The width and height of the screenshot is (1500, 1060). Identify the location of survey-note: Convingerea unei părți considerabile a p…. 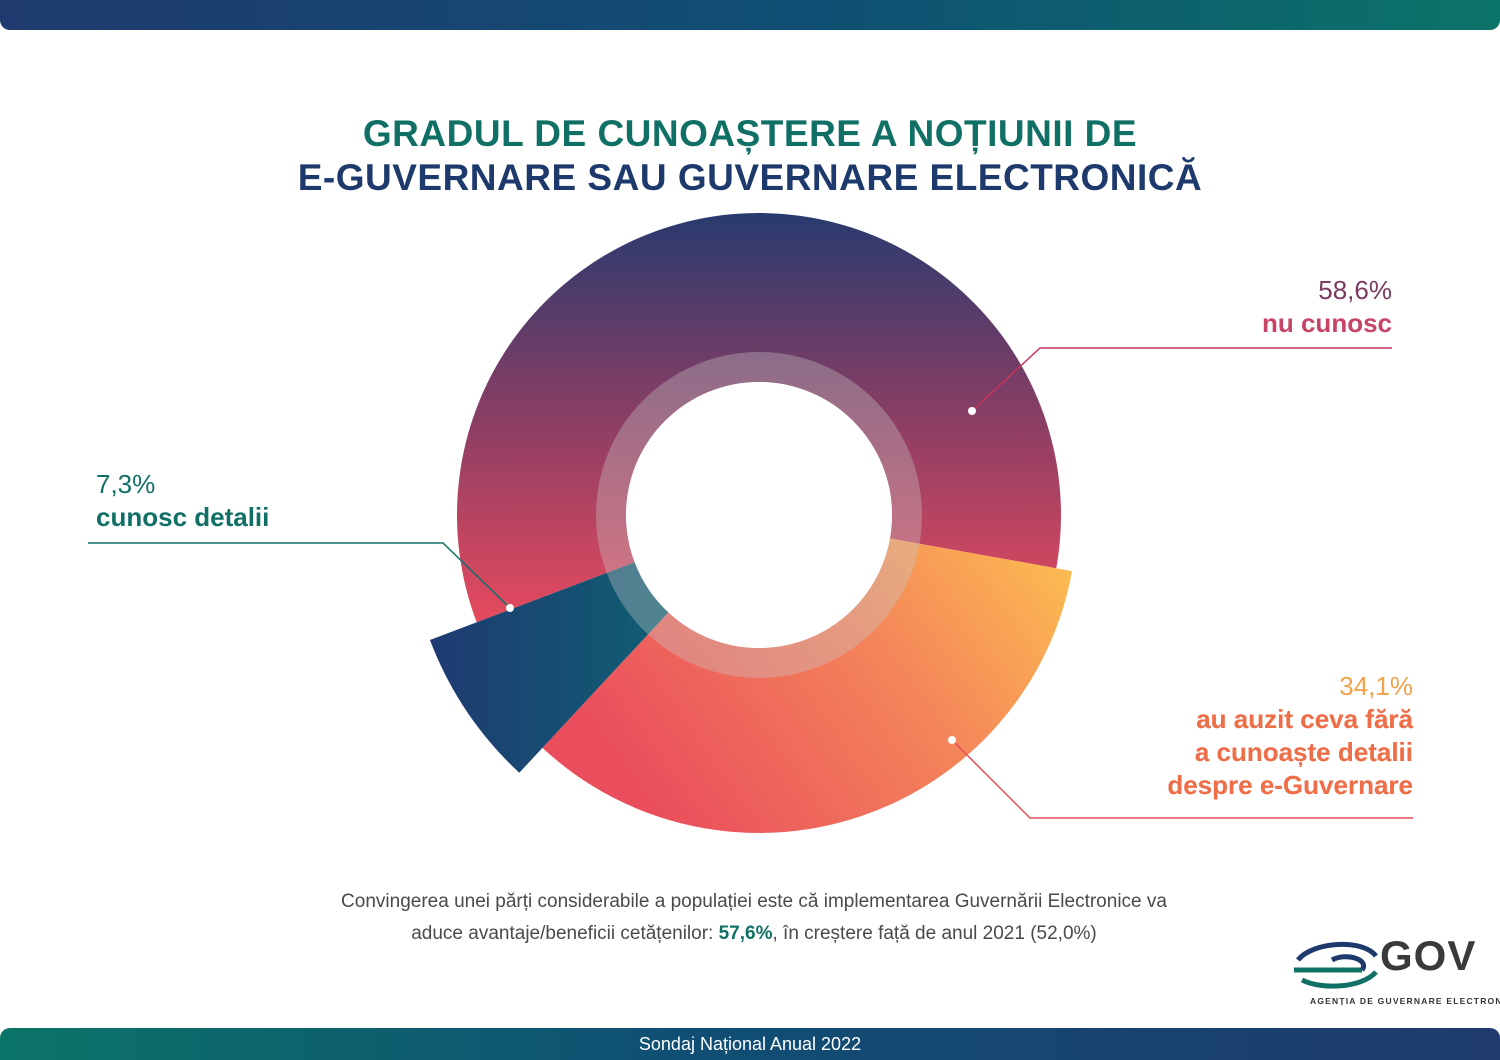
(754, 918).